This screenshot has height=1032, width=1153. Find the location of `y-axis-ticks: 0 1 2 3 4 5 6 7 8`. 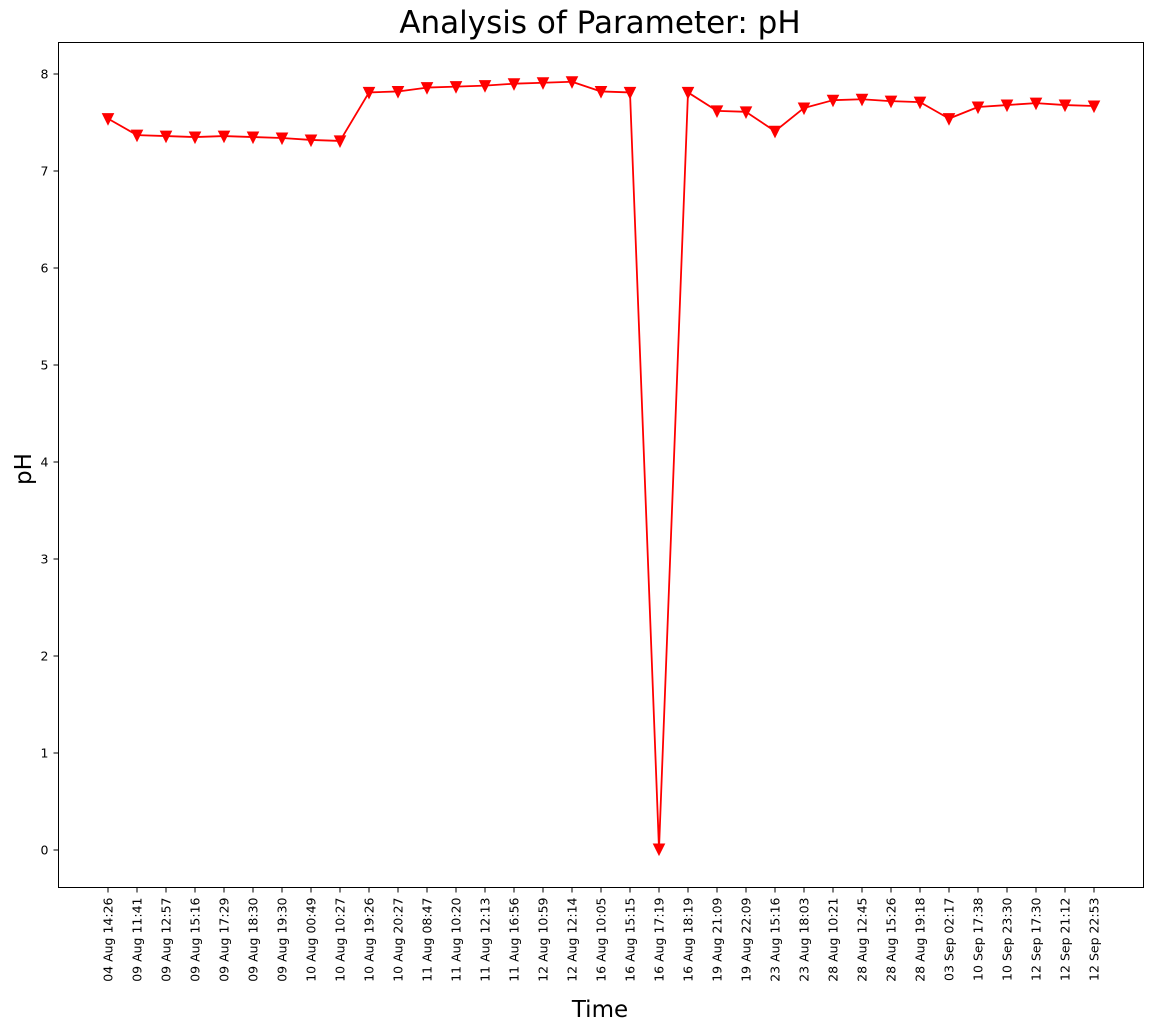

y-axis-ticks: 0 1 2 3 4 5 6 7 8 is located at coordinates (50, 462).